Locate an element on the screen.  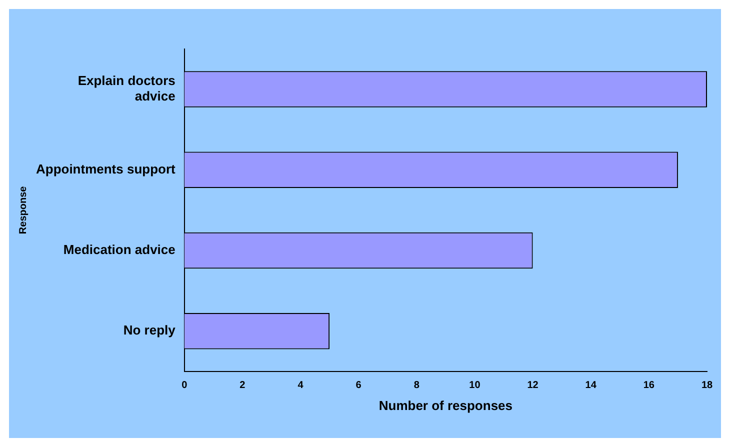
y-tick-label: Explain doctors advice is located at coordinates (127, 88).